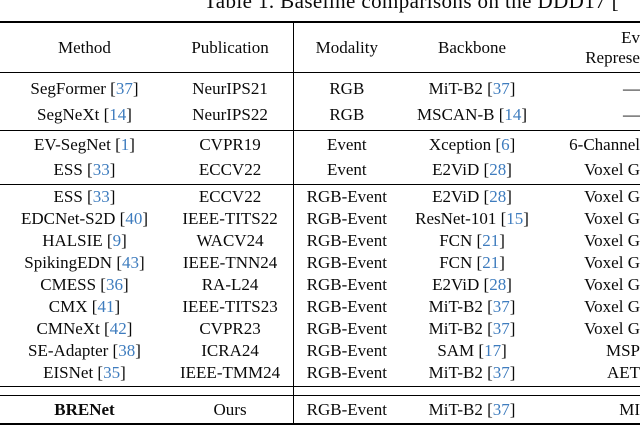 The height and width of the screenshot is (429, 640). Describe the element at coordinates (320, 396) in the screenshot. I see `double-rule-bottom` at that location.